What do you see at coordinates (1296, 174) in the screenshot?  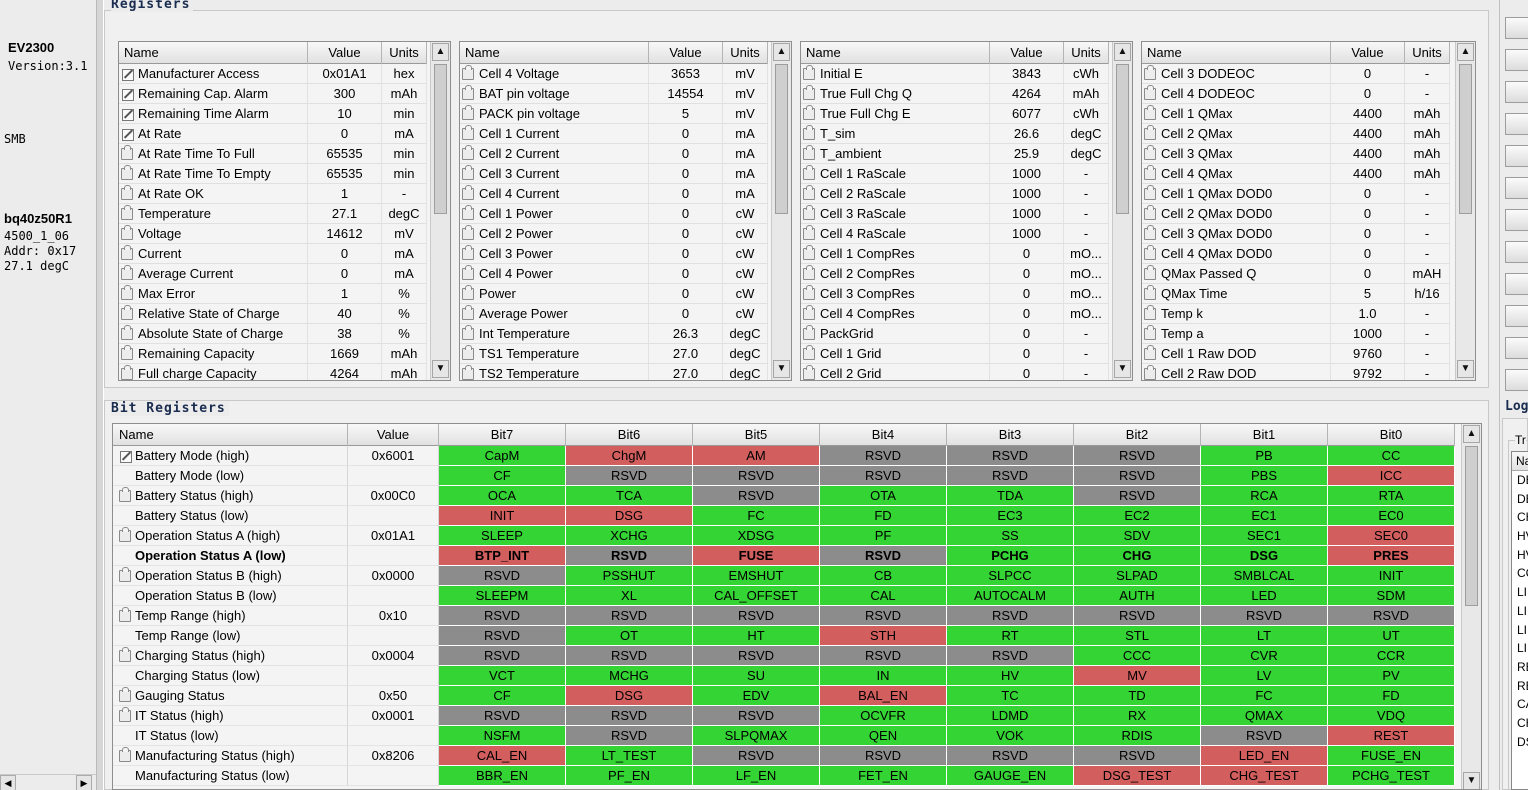 I see `register-row: Cell 4 QMax 4400 mAh` at bounding box center [1296, 174].